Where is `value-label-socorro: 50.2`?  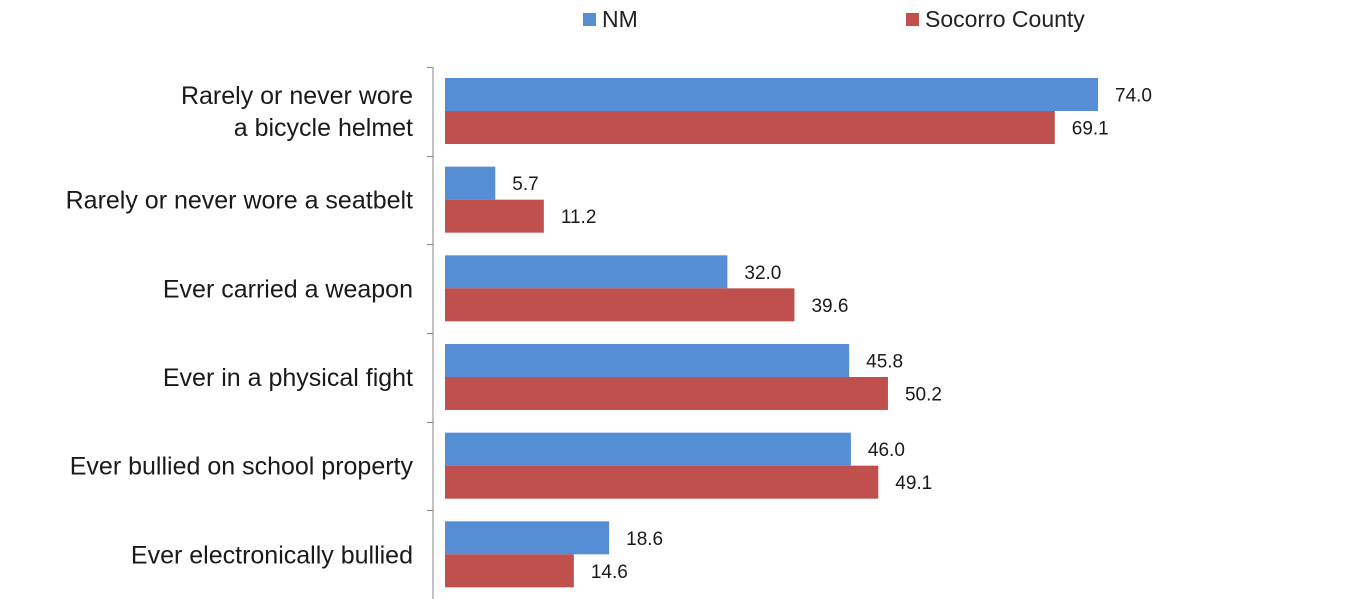 value-label-socorro: 50.2 is located at coordinates (923, 395).